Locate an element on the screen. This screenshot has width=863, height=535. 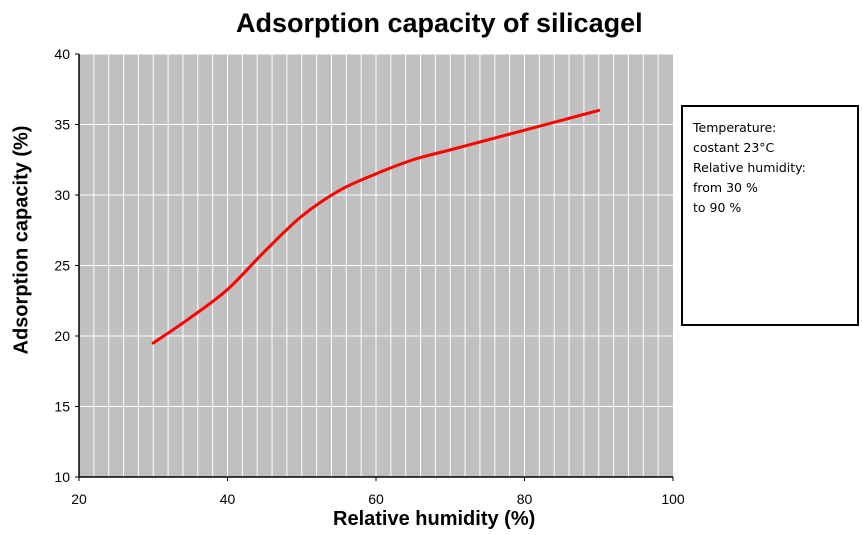
y-tick-label: 25 is located at coordinates (62, 266).